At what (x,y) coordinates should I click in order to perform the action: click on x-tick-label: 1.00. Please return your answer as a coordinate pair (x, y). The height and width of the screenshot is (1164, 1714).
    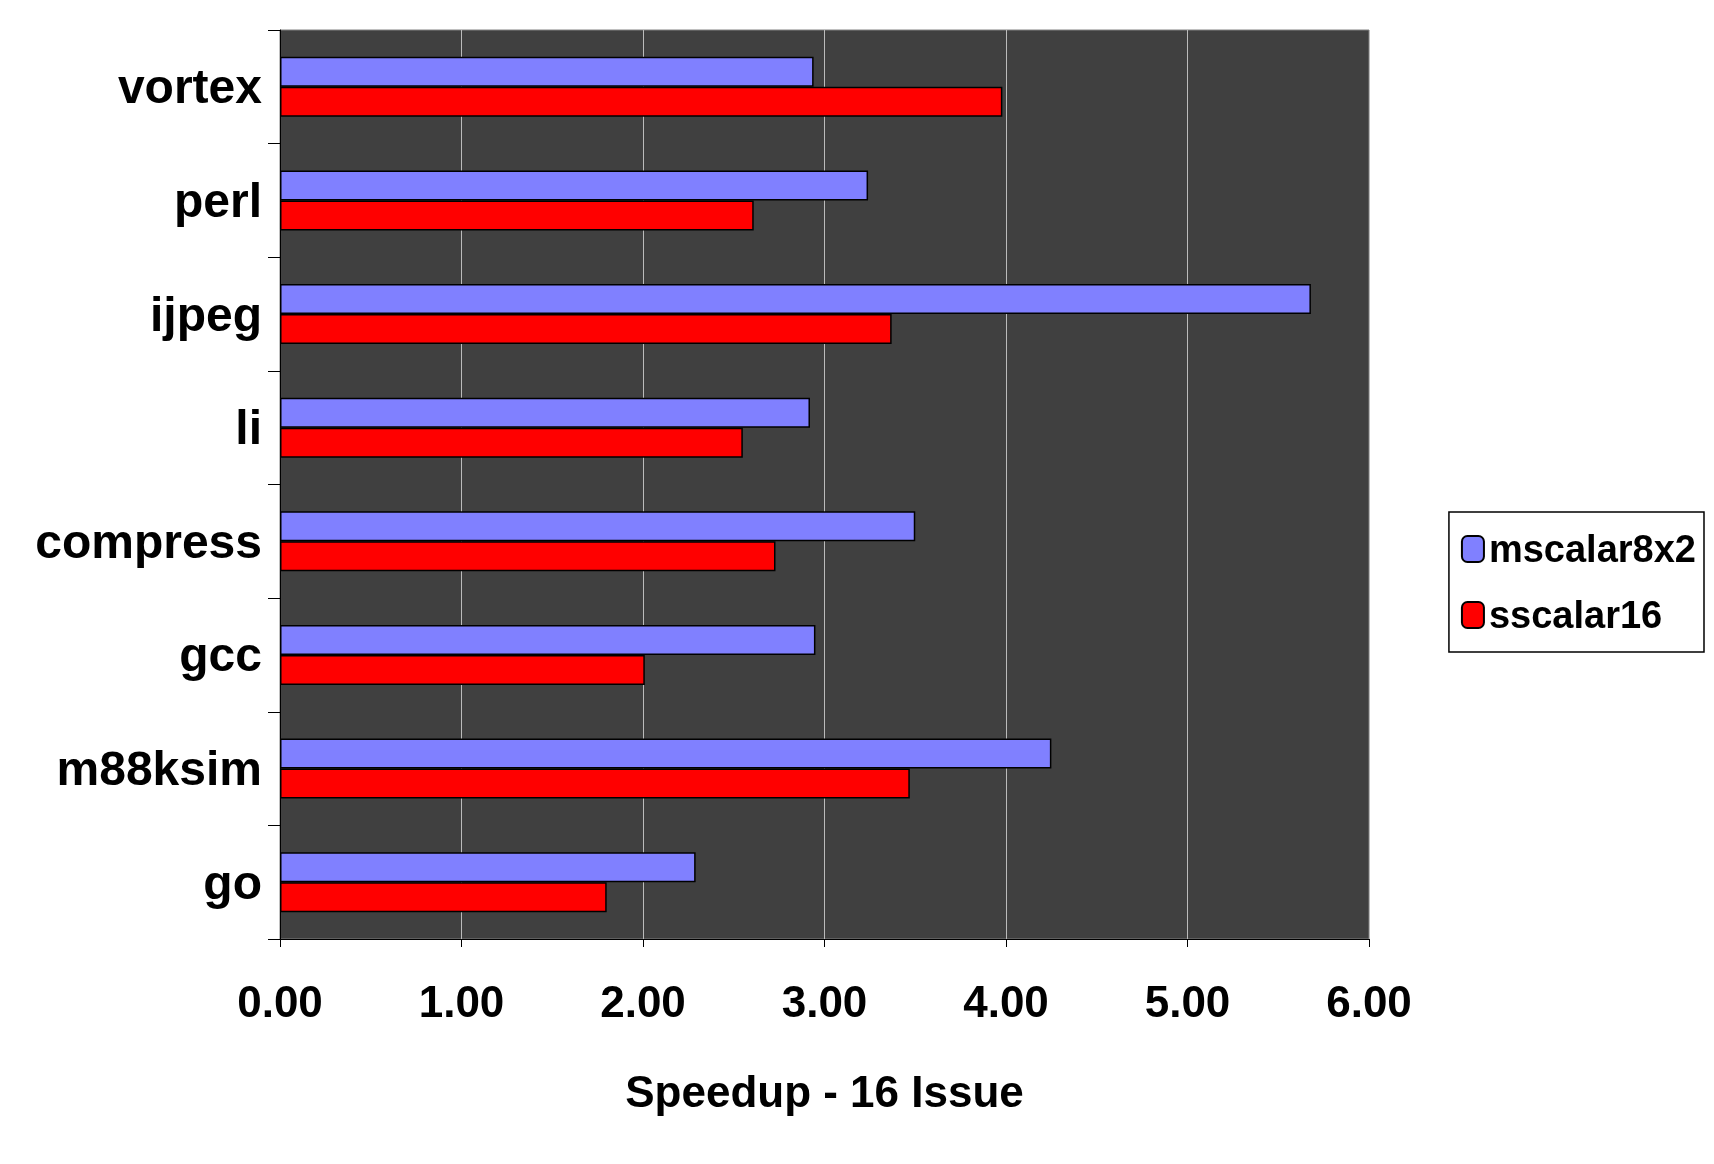
    Looking at the image, I should click on (461, 1001).